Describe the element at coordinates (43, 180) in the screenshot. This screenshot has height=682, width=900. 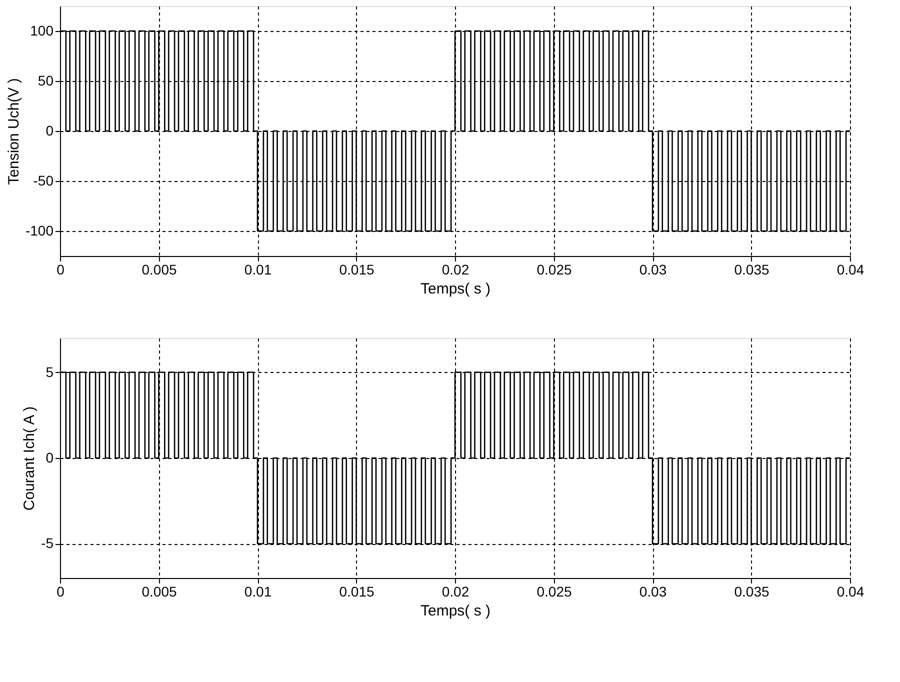
I see `y-tick-label: -50` at that location.